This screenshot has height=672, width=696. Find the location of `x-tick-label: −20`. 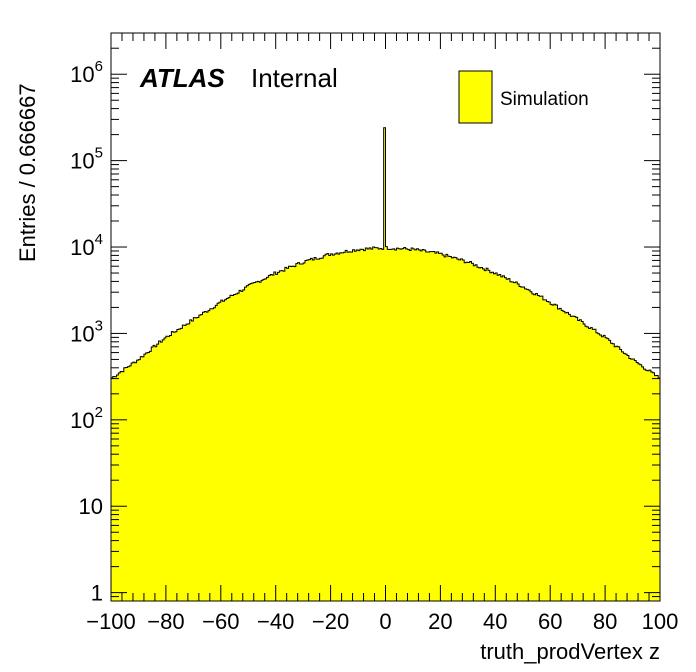

x-tick-label: −20 is located at coordinates (330, 621).